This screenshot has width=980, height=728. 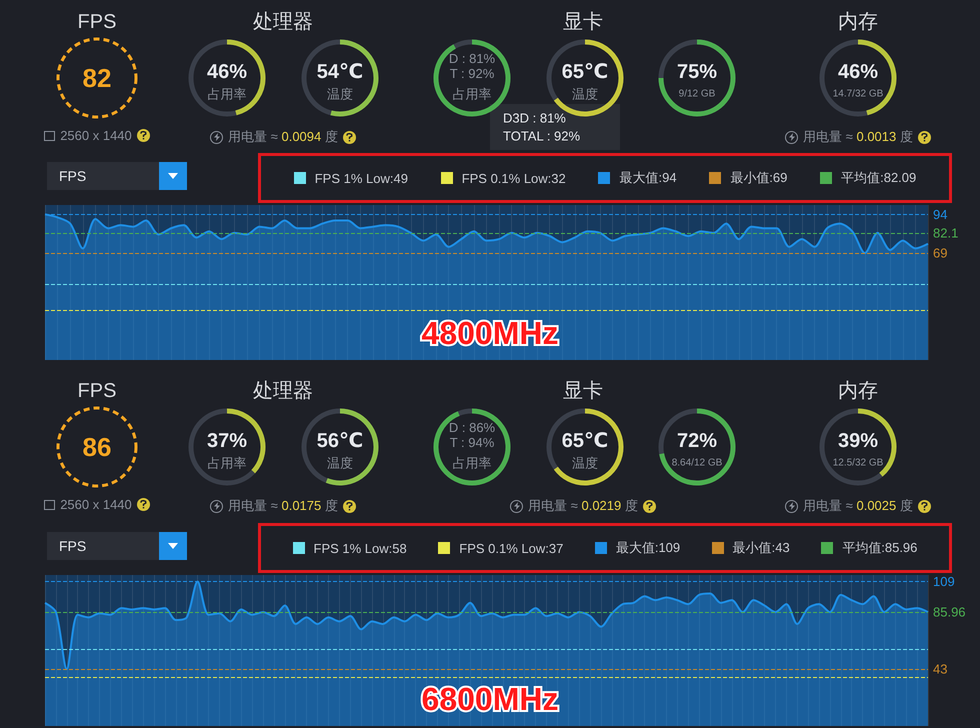 I want to click on text: 平均值:82.09, so click(x=878, y=178).